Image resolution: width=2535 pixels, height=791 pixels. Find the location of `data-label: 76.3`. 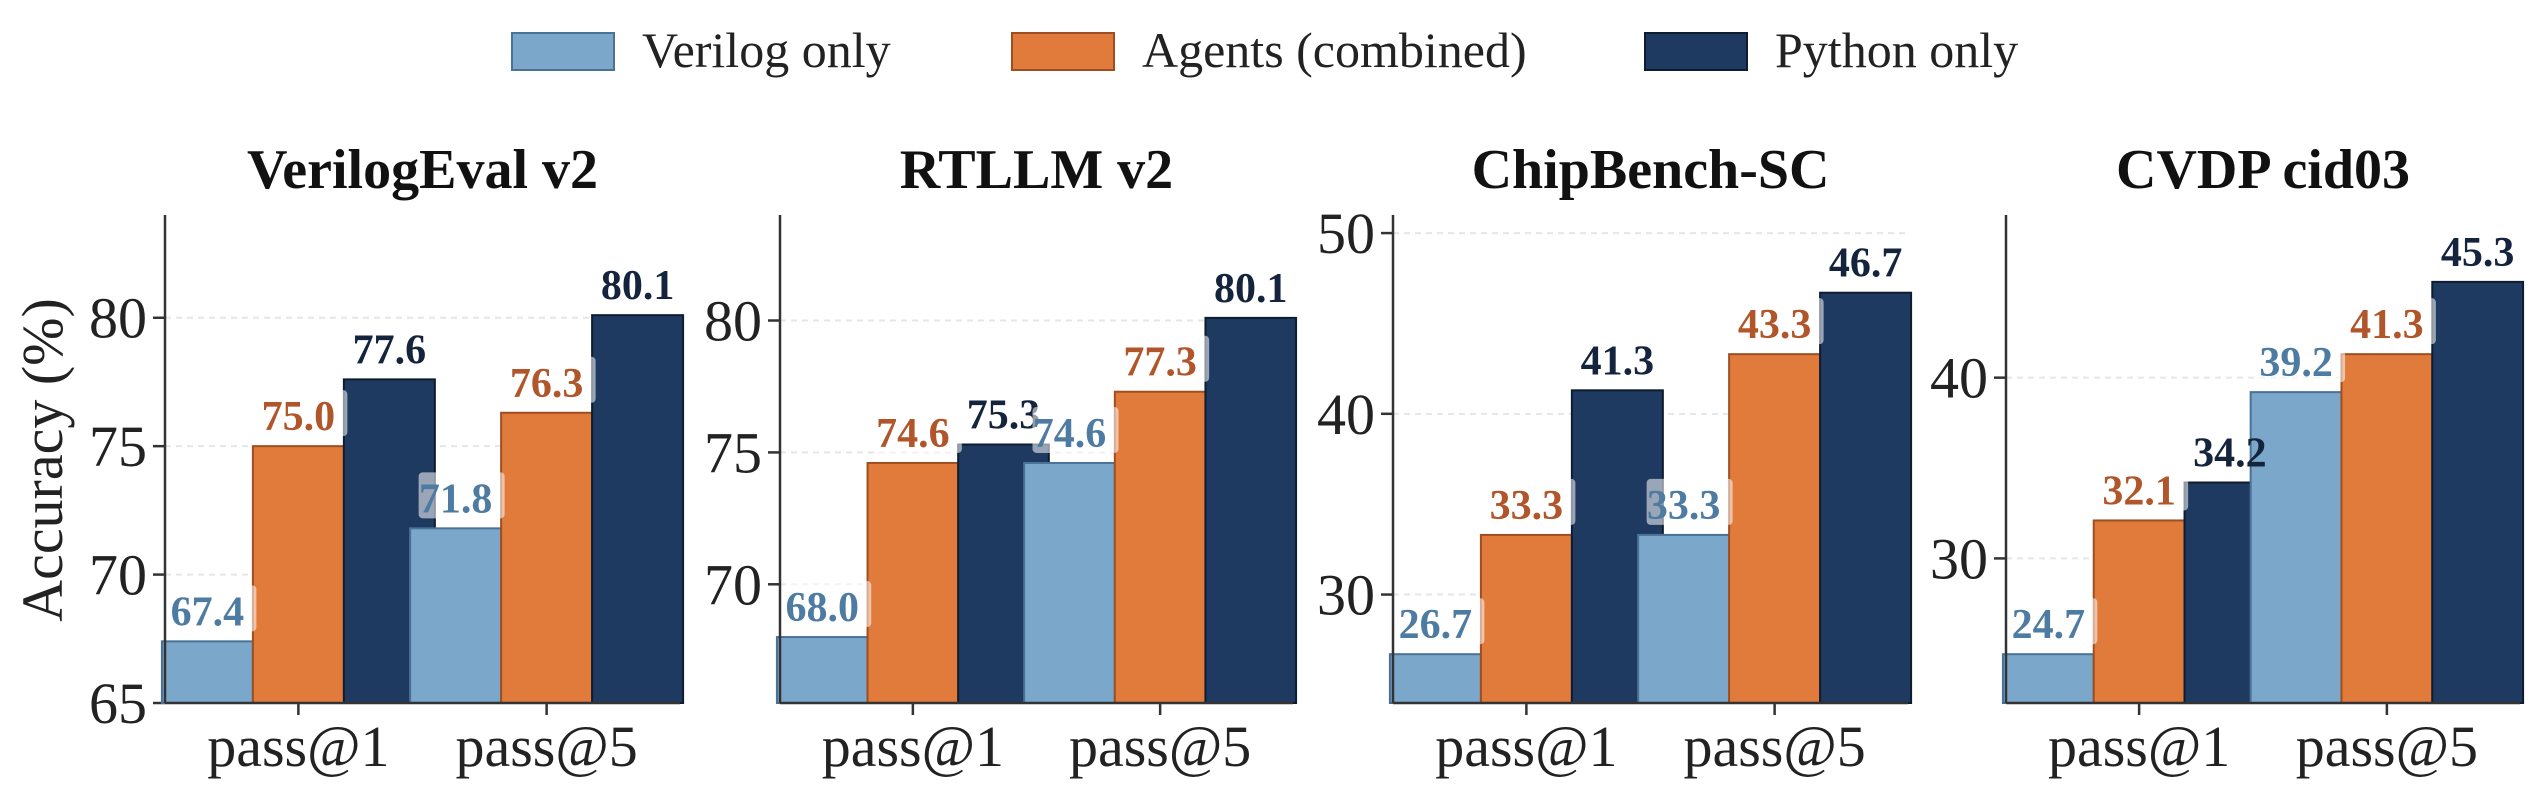

data-label: 76.3 is located at coordinates (547, 384).